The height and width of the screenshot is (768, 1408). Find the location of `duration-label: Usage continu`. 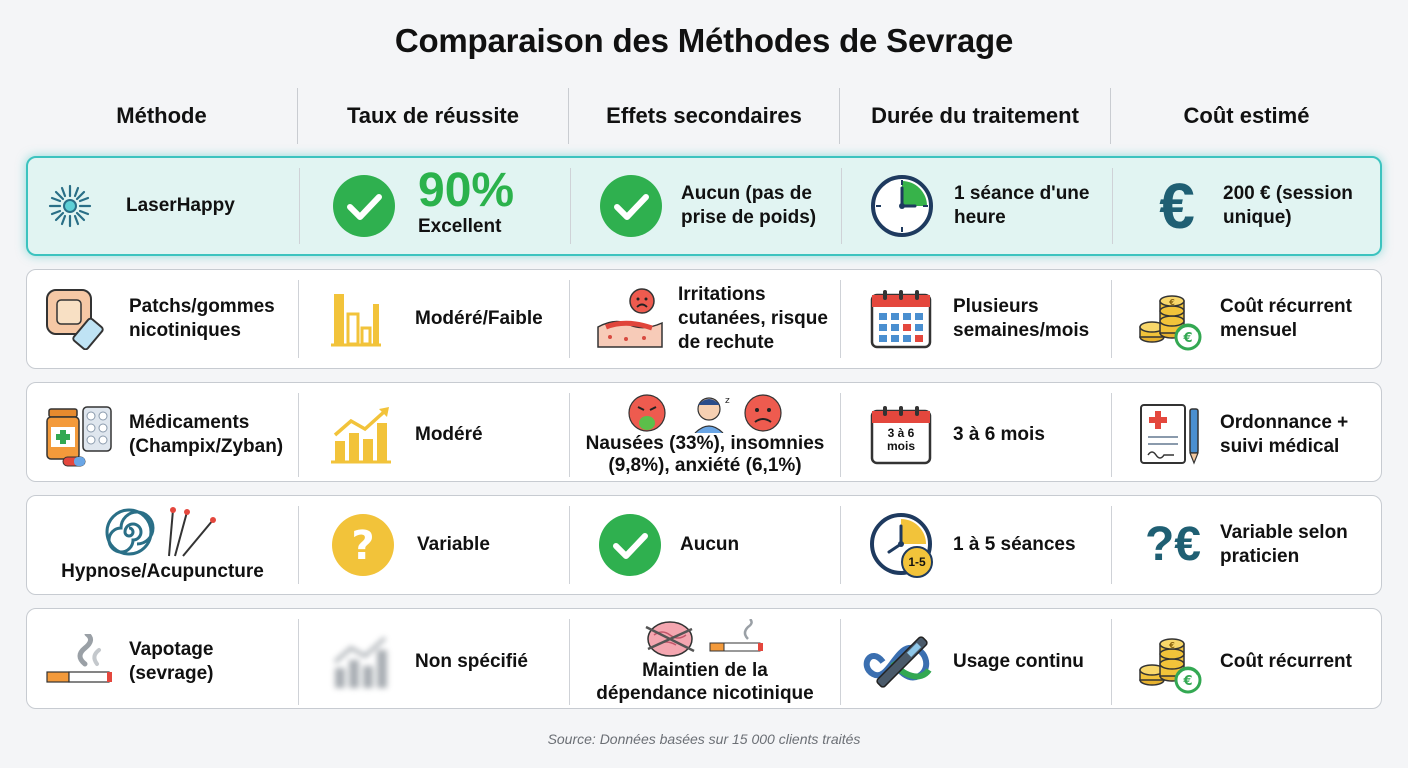

duration-label: Usage continu is located at coordinates (1018, 661).